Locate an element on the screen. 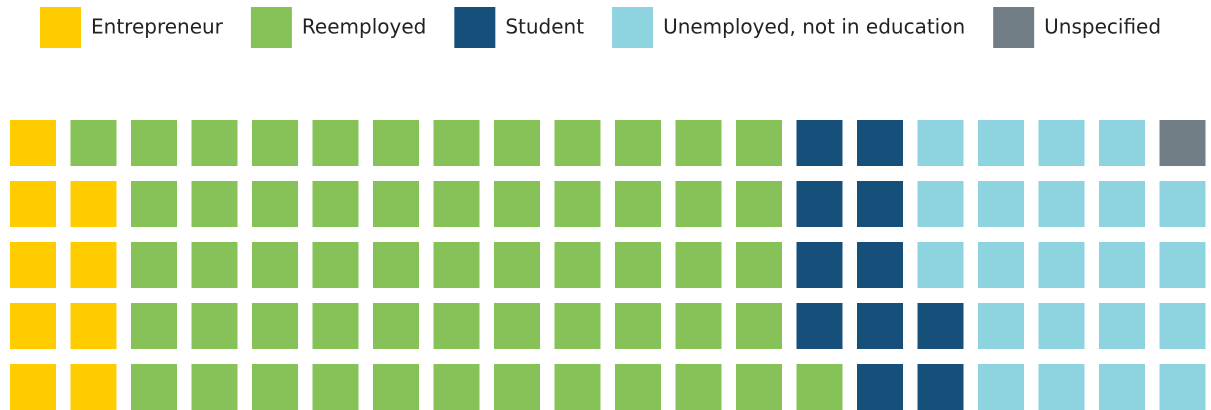 The width and height of the screenshot is (1211, 410). legend-label: Entrepreneur is located at coordinates (157, 27).